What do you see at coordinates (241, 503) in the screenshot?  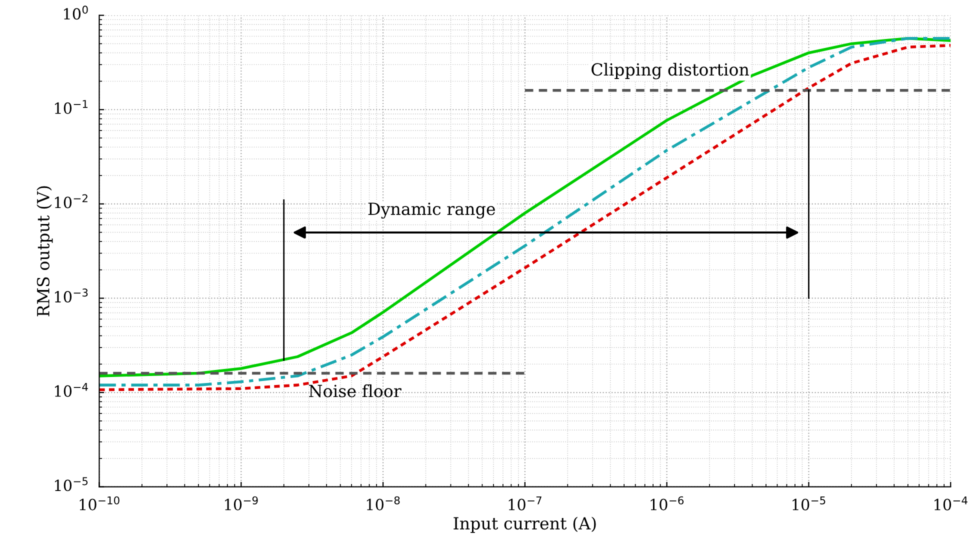 I see `x-tick-label: 10$^{−9}$` at bounding box center [241, 503].